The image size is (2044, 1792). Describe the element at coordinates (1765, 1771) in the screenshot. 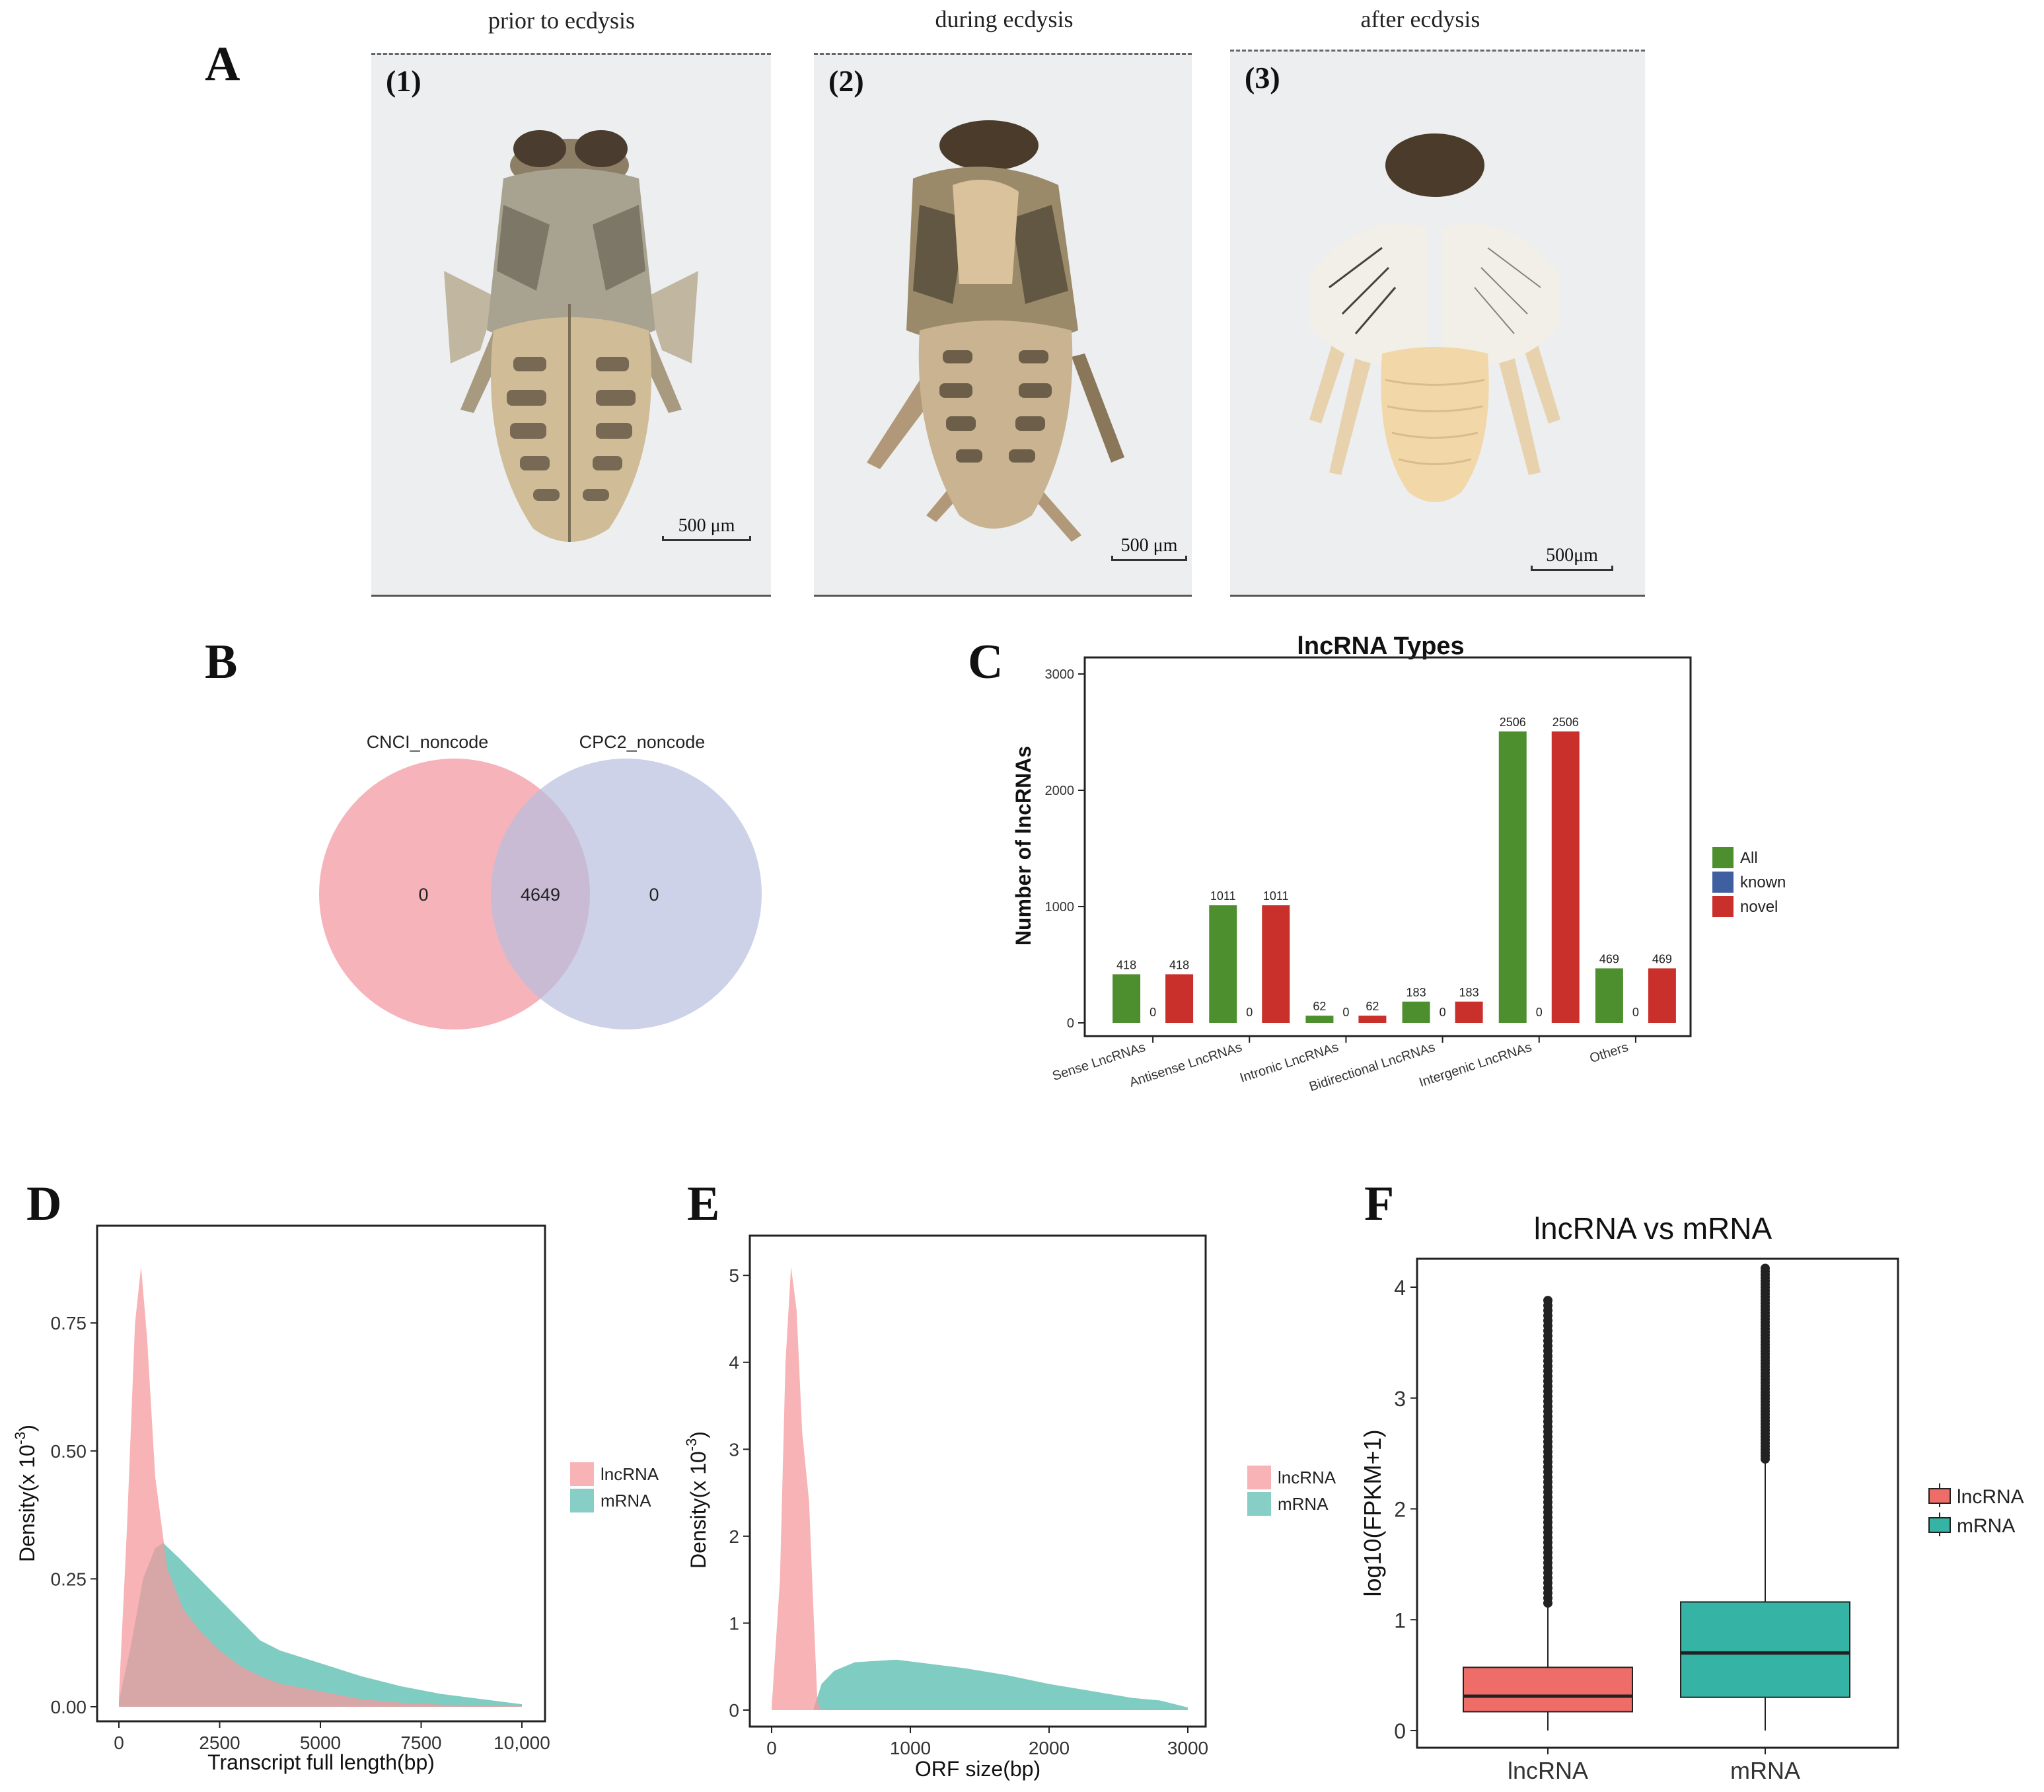

I see `chart-f-xtick-label: mRNA` at that location.